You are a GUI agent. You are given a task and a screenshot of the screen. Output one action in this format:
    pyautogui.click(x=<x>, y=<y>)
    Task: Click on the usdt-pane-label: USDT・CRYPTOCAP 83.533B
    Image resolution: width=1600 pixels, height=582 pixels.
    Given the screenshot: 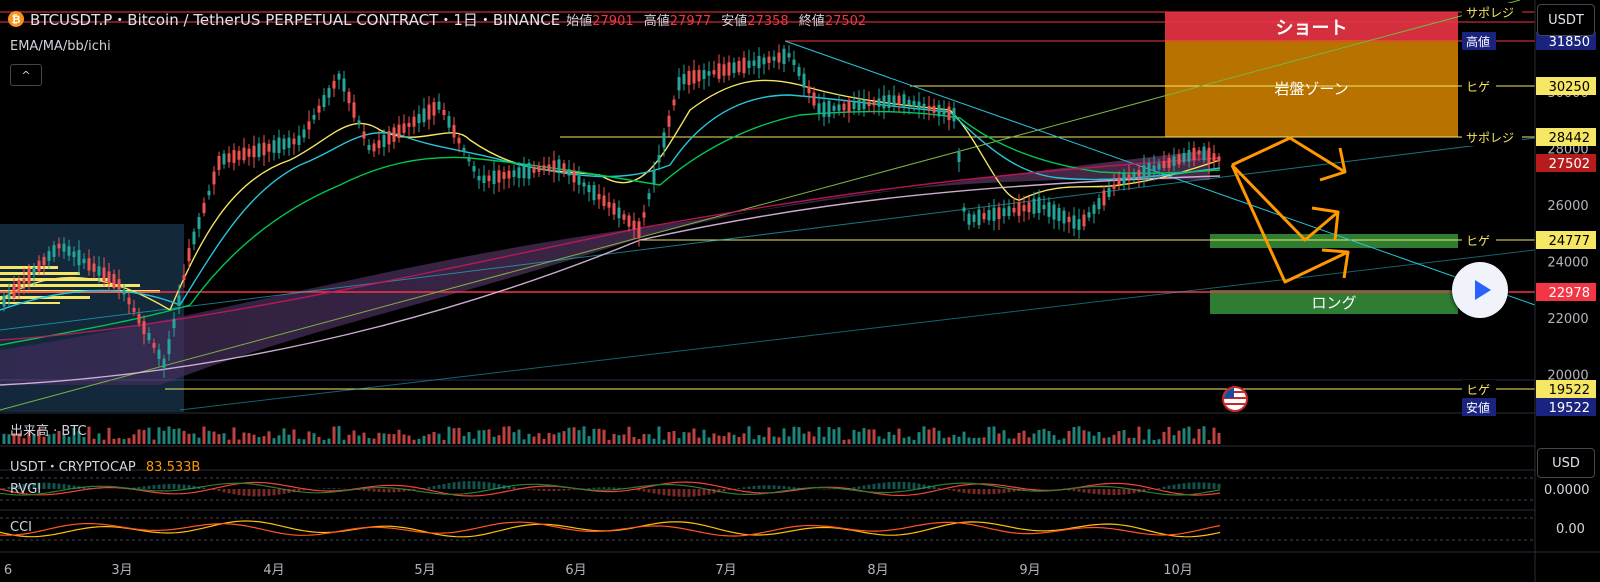 What is the action you would take?
    pyautogui.click(x=105, y=465)
    